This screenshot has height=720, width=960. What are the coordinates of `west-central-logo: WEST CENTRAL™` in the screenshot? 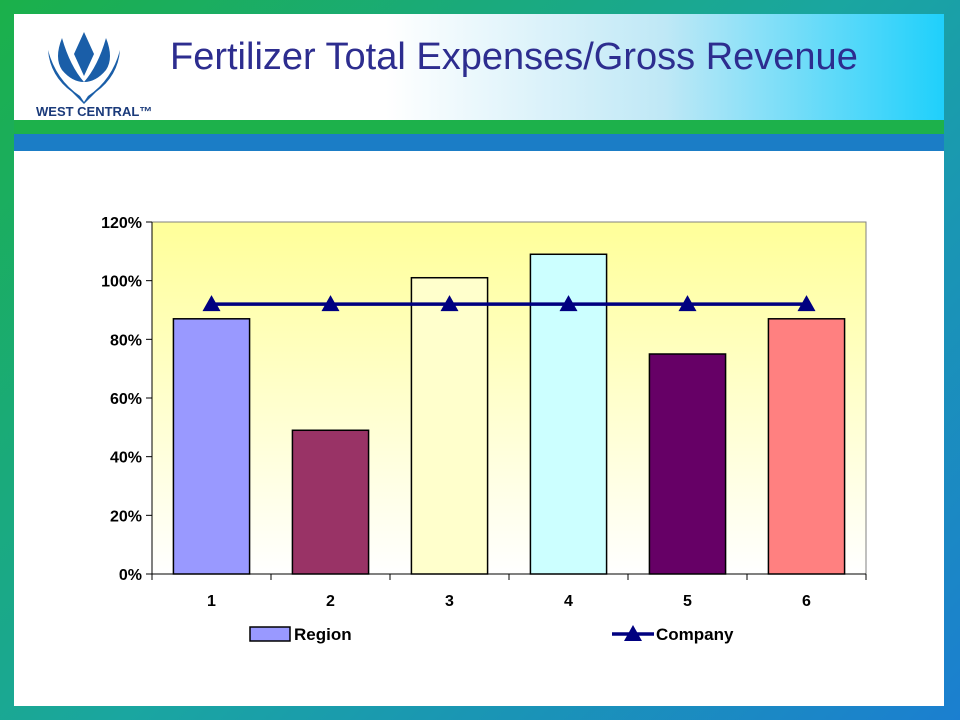 It's located at (94, 75).